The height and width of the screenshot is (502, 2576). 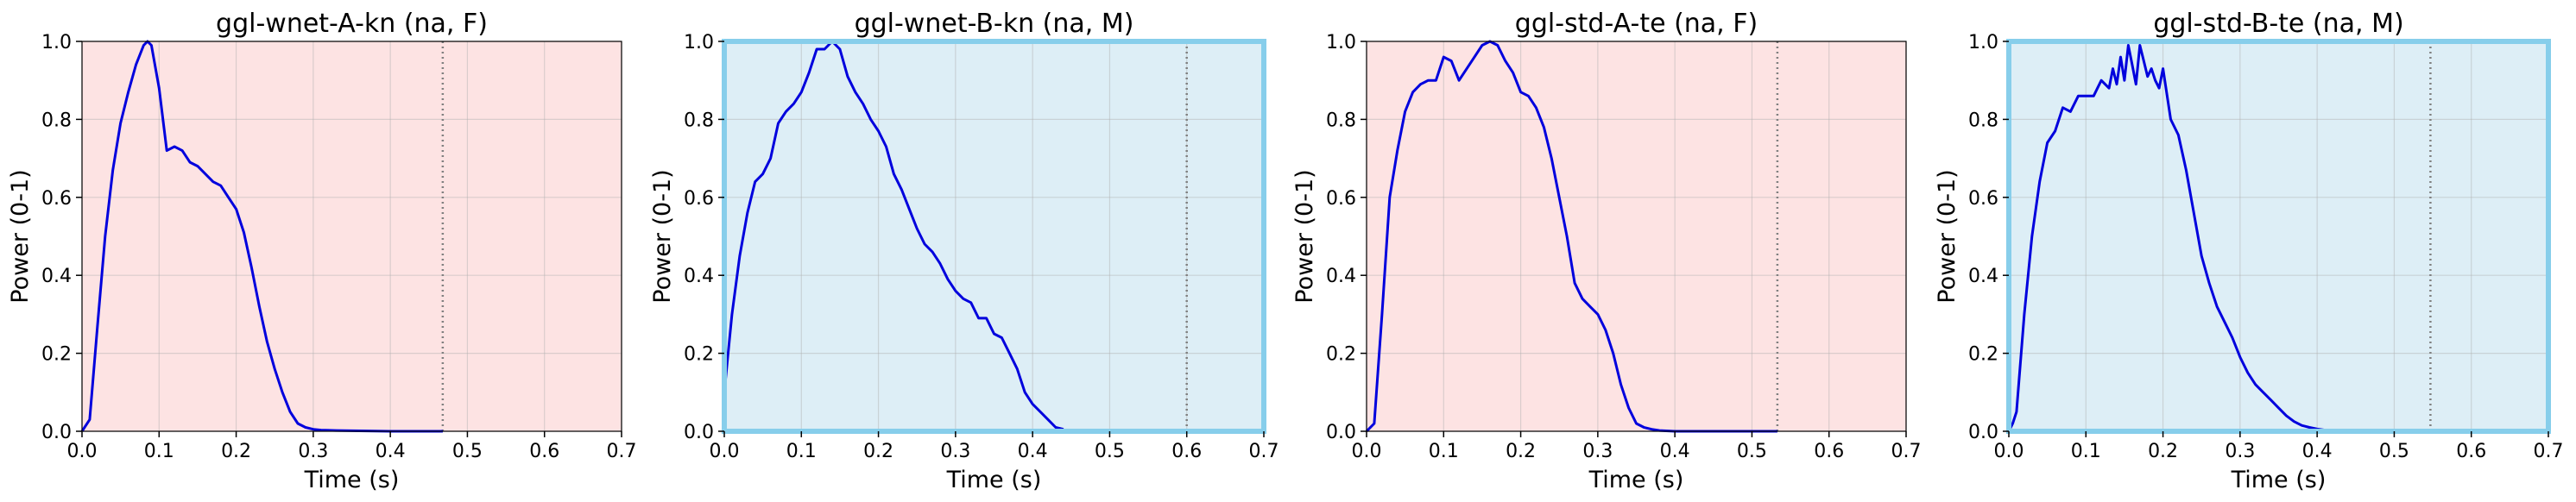 I want to click on chart-title: ggl-std-B-te (na, M), so click(x=2278, y=24).